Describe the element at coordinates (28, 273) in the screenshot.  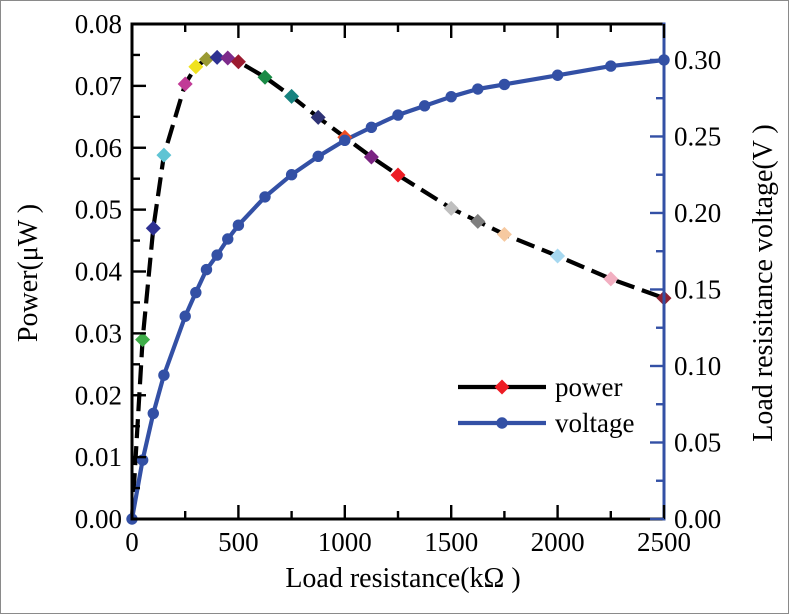
I see `y-axis-label-left: Power(μW )` at that location.